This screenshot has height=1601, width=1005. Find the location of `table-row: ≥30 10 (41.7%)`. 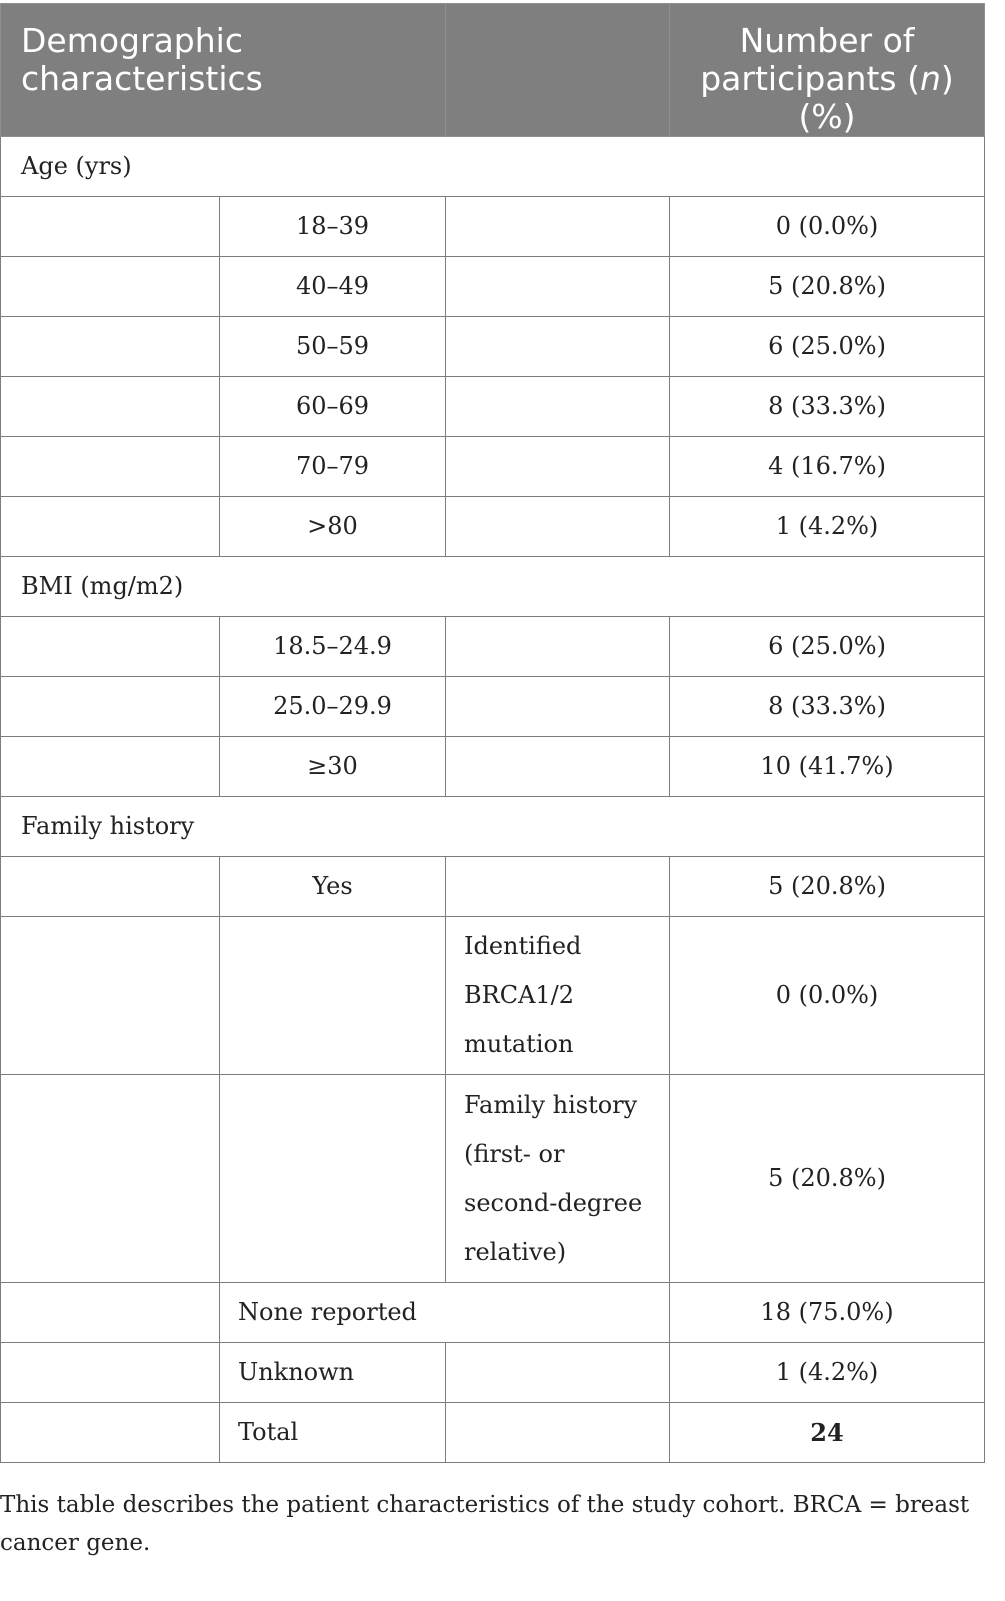

table-row: ≥30 10 (41.7%) is located at coordinates (492, 766).